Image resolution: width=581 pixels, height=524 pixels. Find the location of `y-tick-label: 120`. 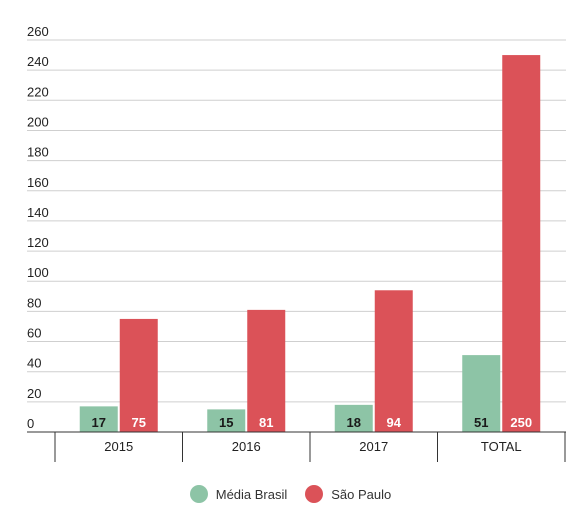

y-tick-label: 120 is located at coordinates (38, 242).